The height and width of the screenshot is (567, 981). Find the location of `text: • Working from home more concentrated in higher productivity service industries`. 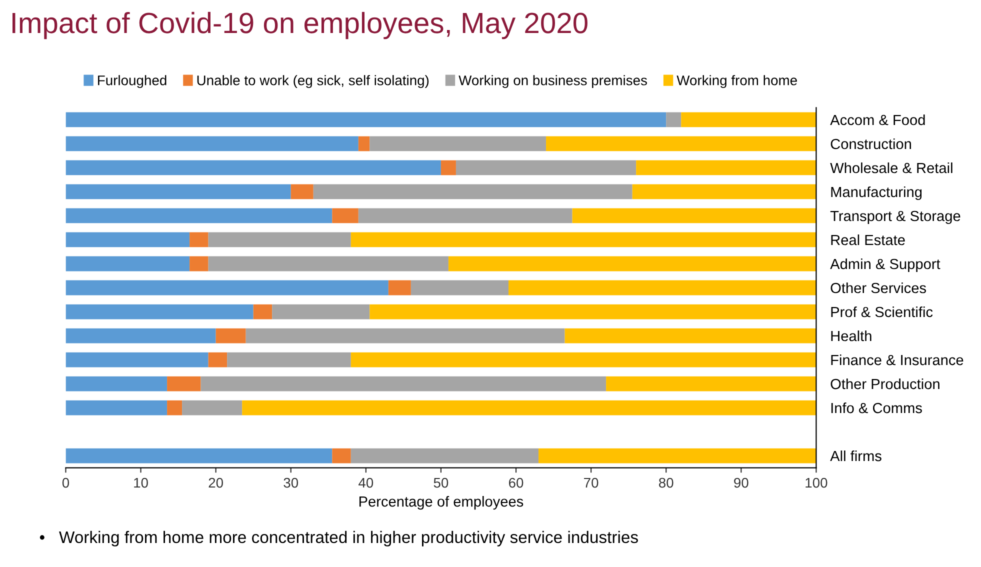

text: • Working from home more concentrated in higher productivity service industries is located at coordinates (339, 538).